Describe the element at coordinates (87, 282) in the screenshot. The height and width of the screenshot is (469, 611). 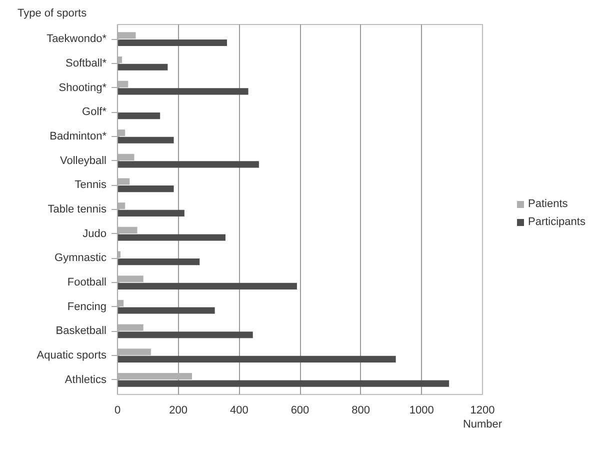
I see `y-tick-label: Football` at that location.